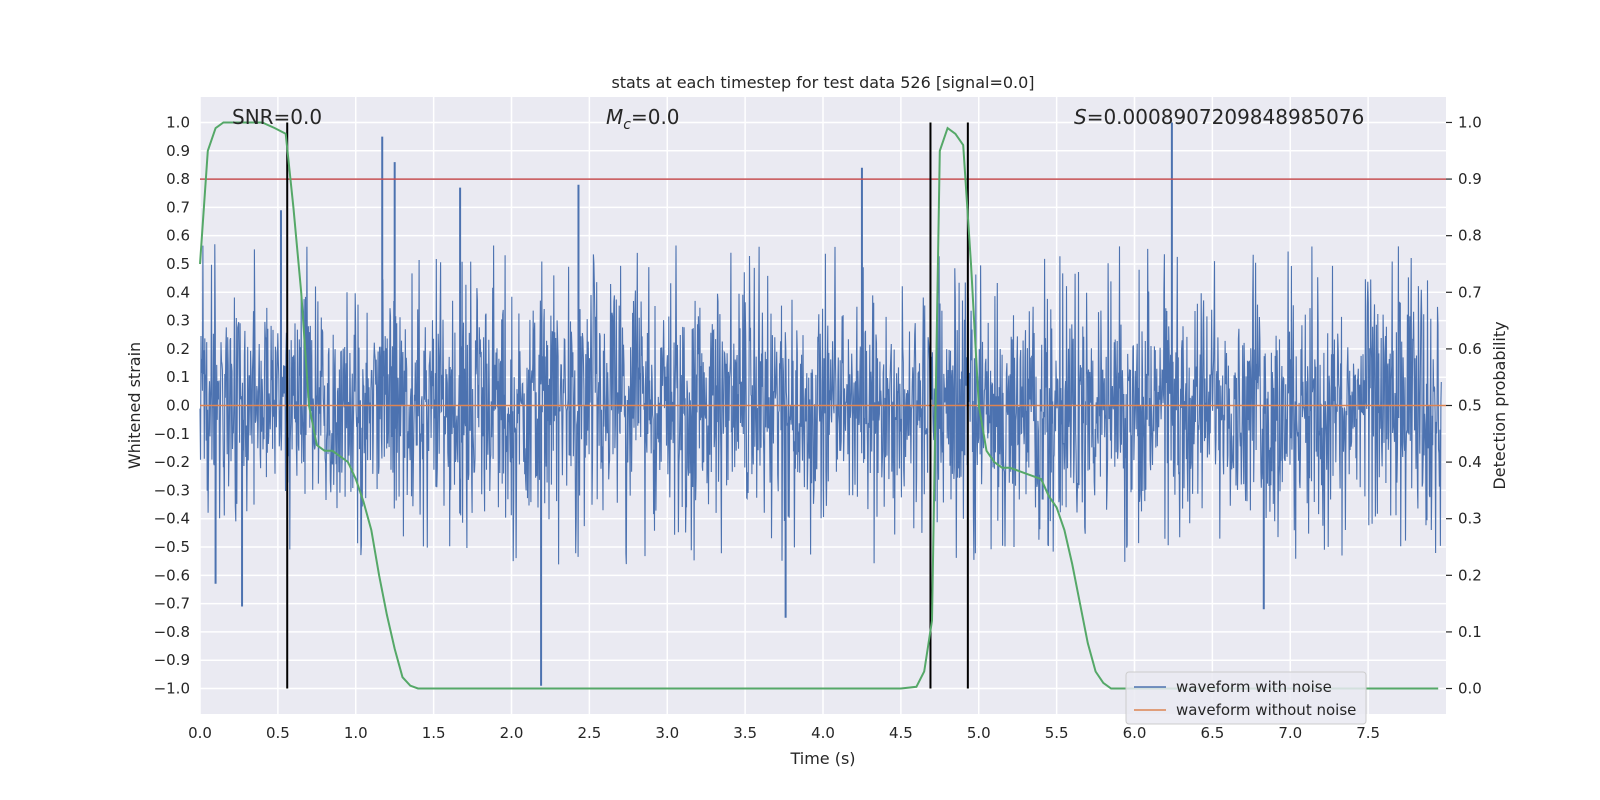 This screenshot has width=1600, height=800. Describe the element at coordinates (979, 733) in the screenshot. I see `x-tick-label: 5.0` at that location.